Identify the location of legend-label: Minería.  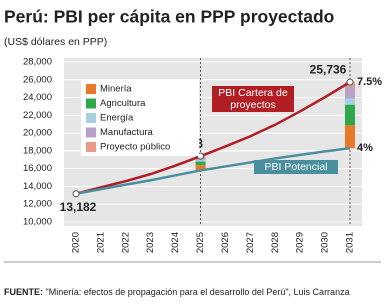
(116, 89).